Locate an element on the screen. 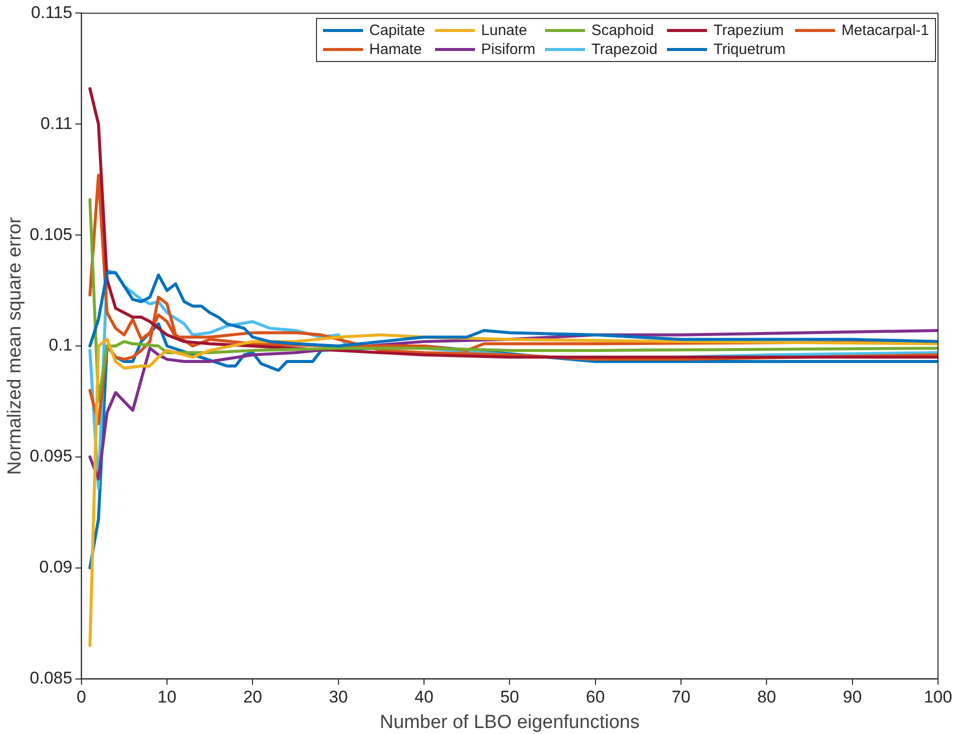 This screenshot has height=734, width=956. x-tick-label: 50 is located at coordinates (510, 697).